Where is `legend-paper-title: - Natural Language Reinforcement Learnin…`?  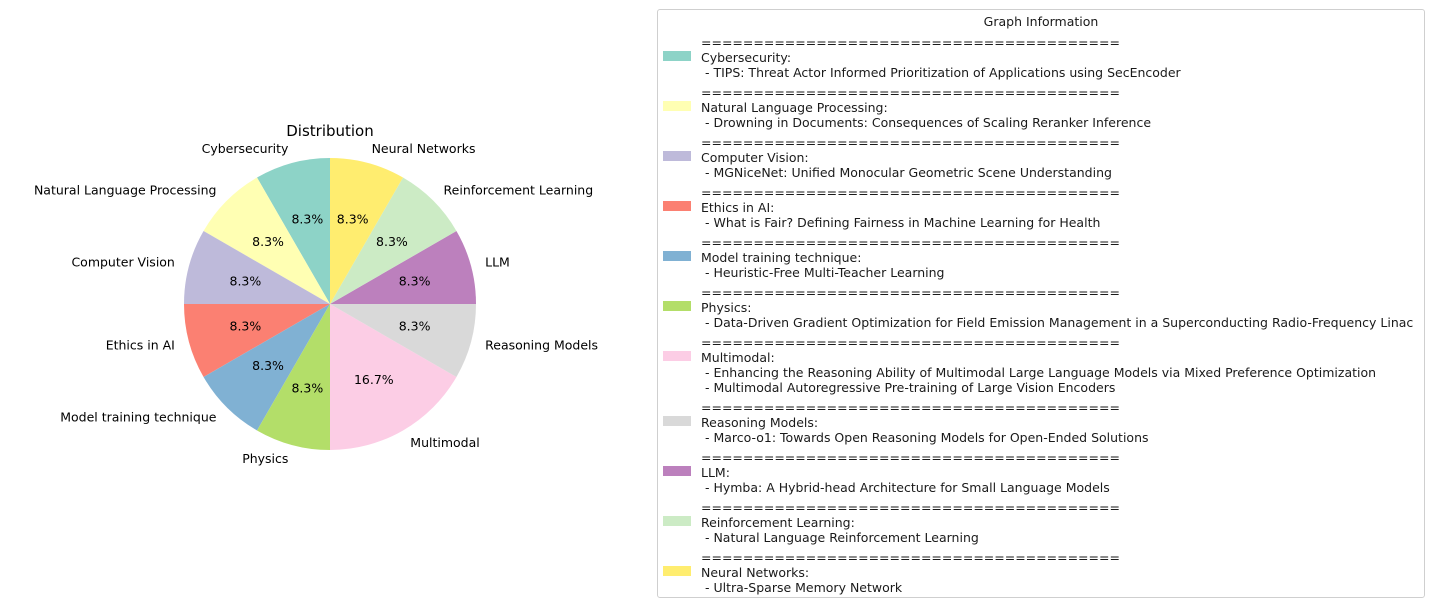
legend-paper-title: - Natural Language Reinforcement Learnin… is located at coordinates (840, 537).